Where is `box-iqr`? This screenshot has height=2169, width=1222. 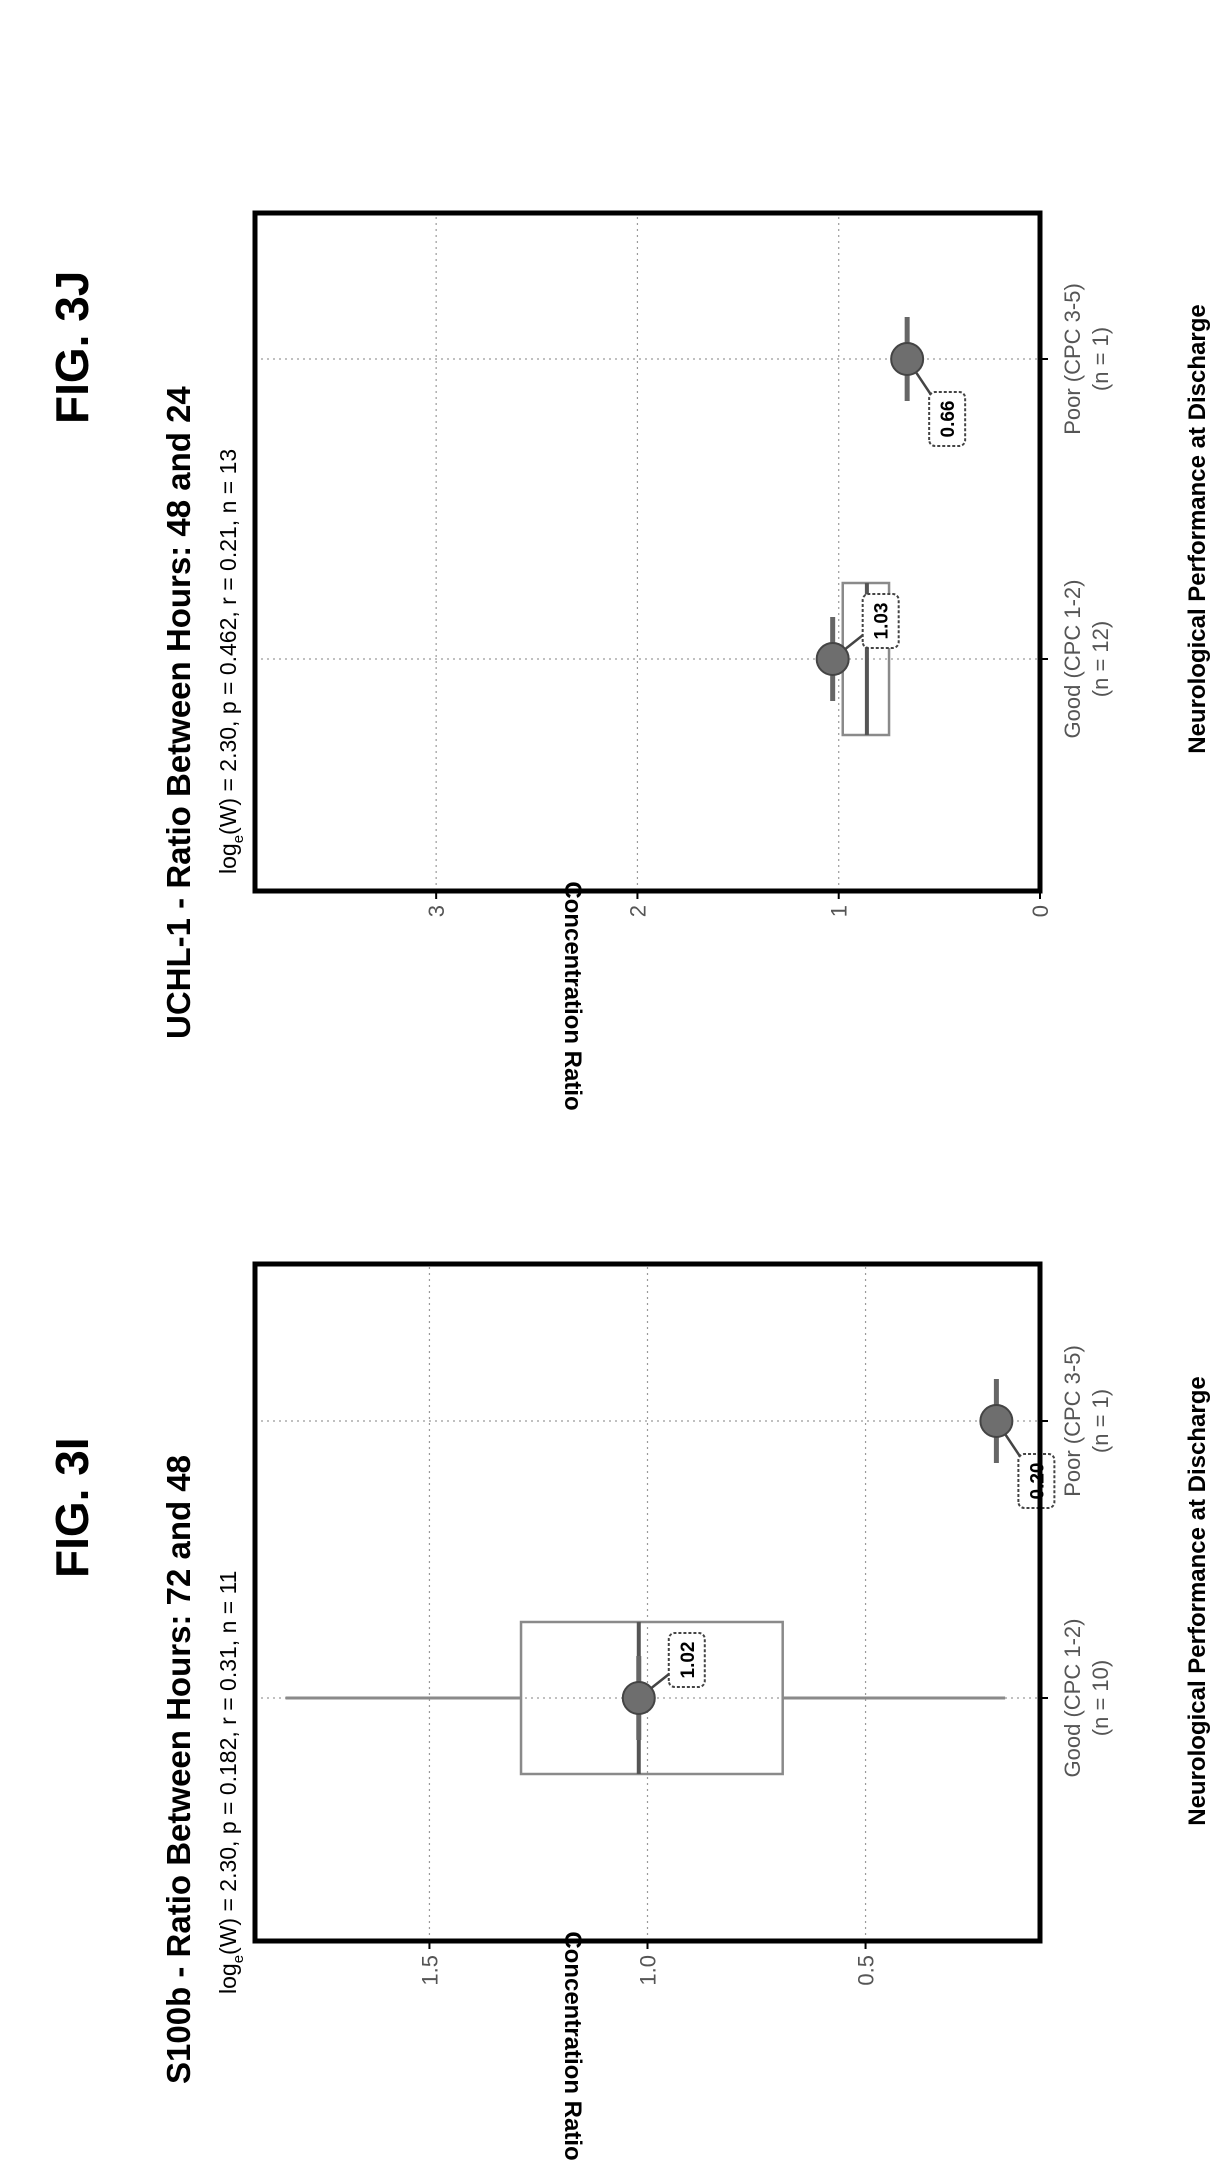 box-iqr is located at coordinates (651, 1698).